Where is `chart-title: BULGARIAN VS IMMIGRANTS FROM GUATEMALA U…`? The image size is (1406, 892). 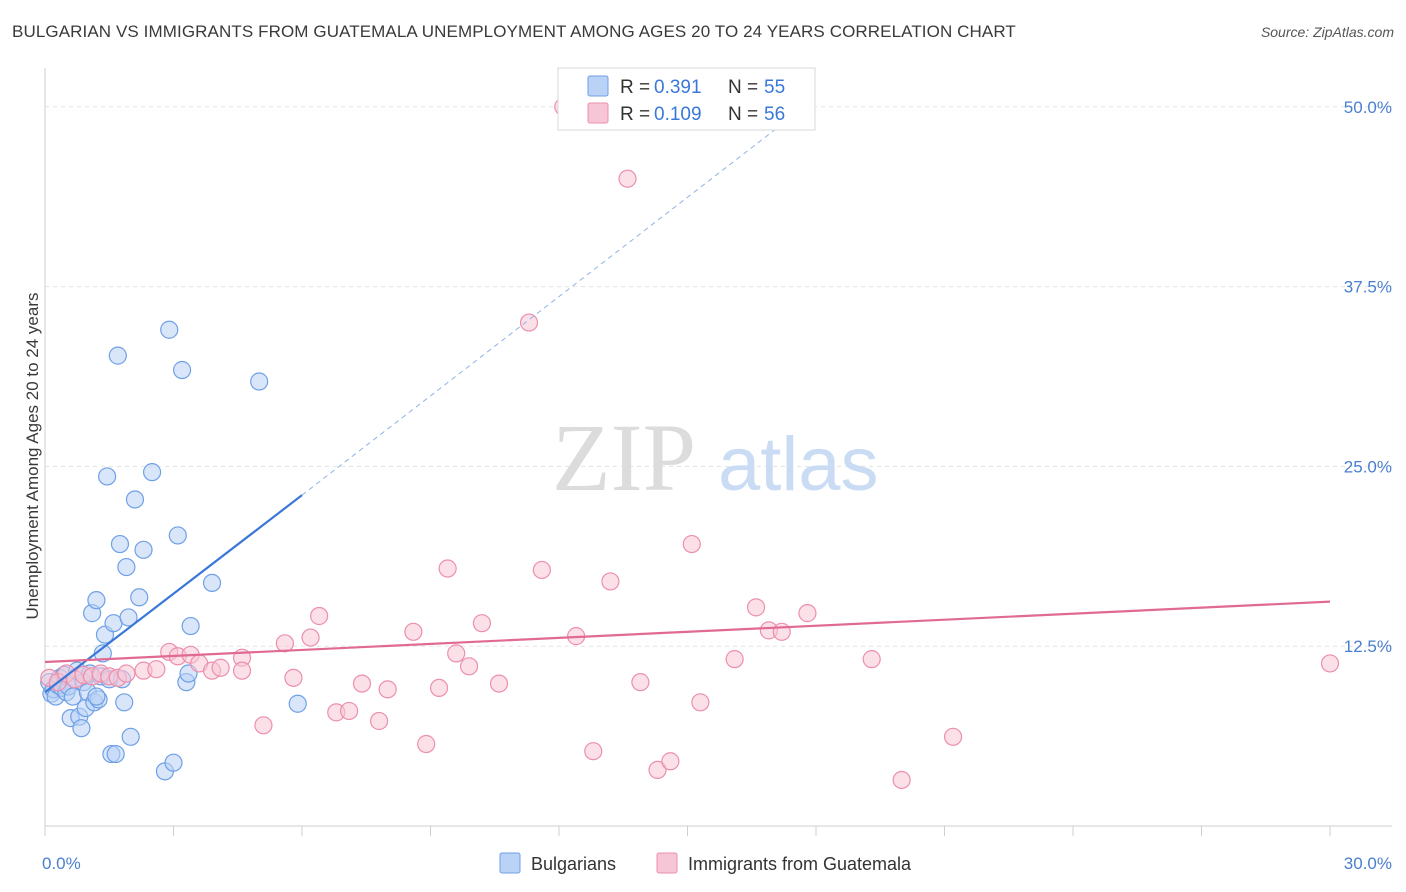 chart-title: BULGARIAN VS IMMIGRANTS FROM GUATEMALA U… is located at coordinates (514, 31).